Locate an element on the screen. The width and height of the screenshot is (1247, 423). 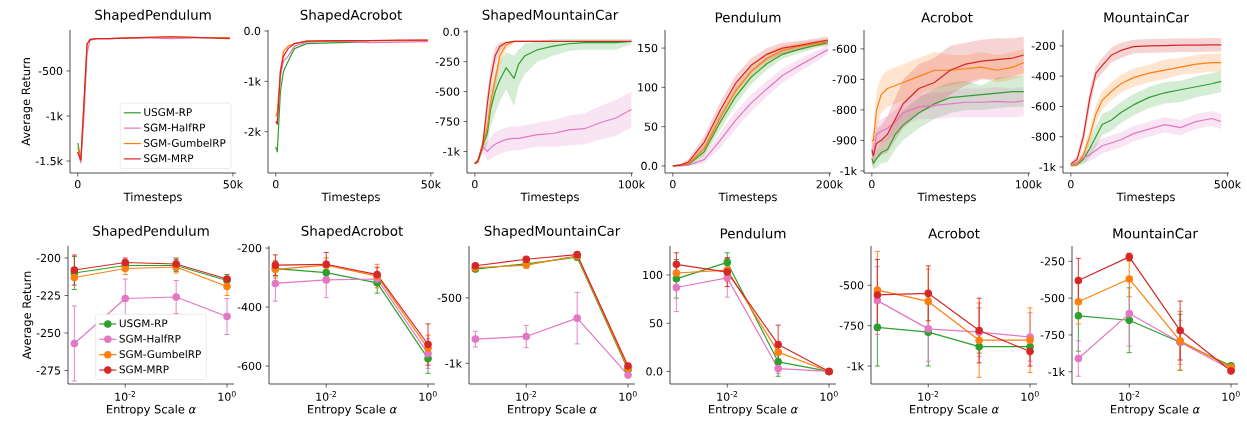
y-tick-label: -275 is located at coordinates (48, 370).